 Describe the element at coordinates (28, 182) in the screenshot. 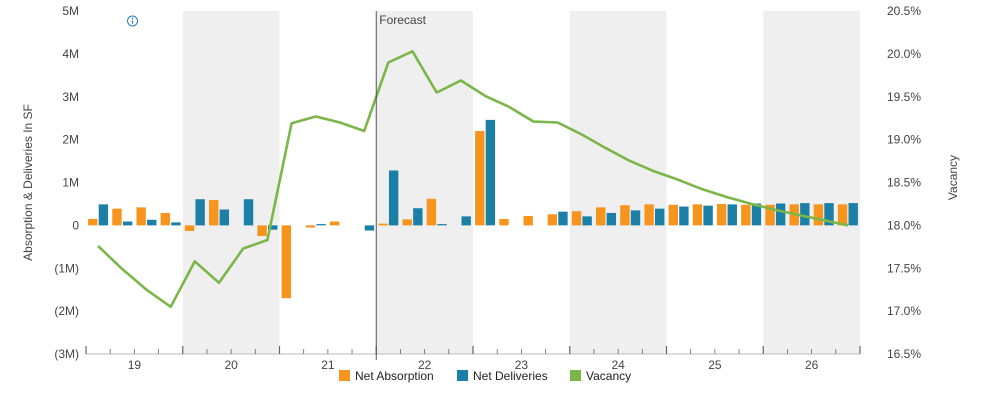

I see `left-axis-title: Absorption & Deliveries In SF` at that location.